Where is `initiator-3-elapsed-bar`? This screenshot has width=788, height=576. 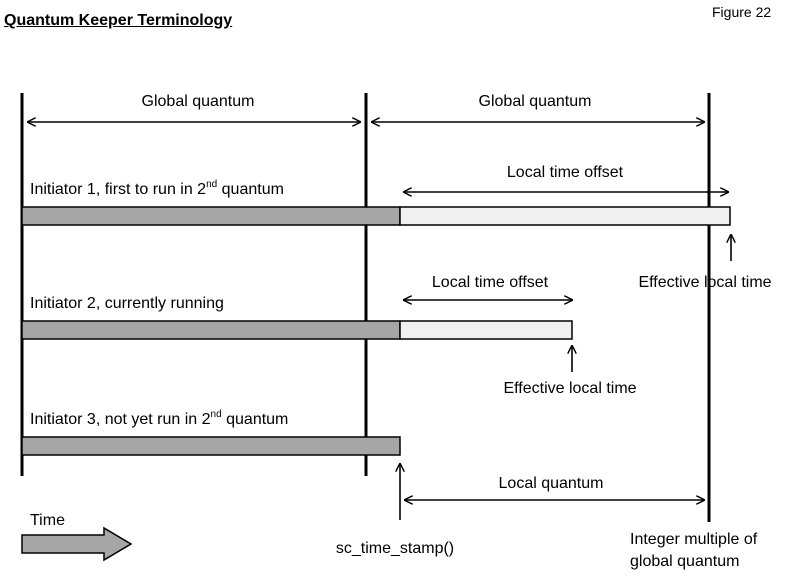 initiator-3-elapsed-bar is located at coordinates (211, 446).